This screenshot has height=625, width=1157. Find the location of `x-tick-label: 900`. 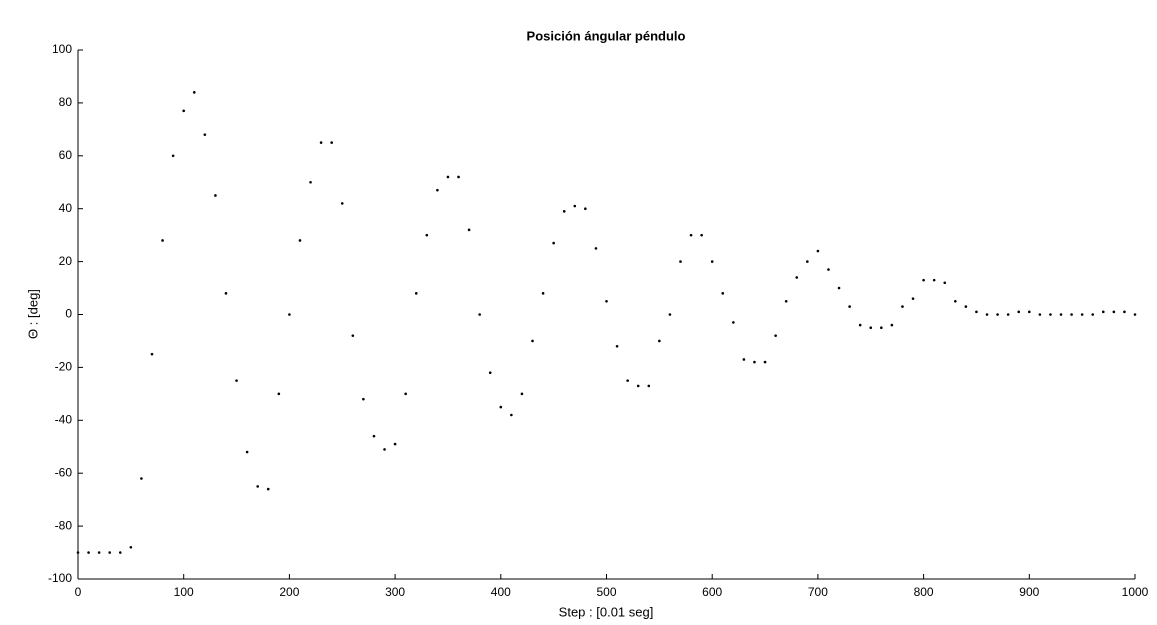

x-tick-label: 900 is located at coordinates (1029, 592).